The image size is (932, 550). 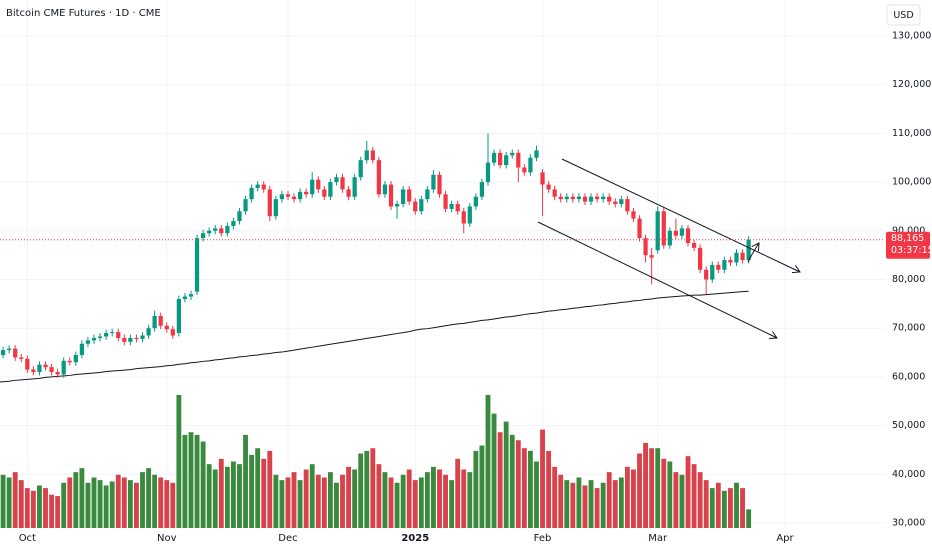 What do you see at coordinates (908, 474) in the screenshot?
I see `y-tick-label: 40,000` at bounding box center [908, 474].